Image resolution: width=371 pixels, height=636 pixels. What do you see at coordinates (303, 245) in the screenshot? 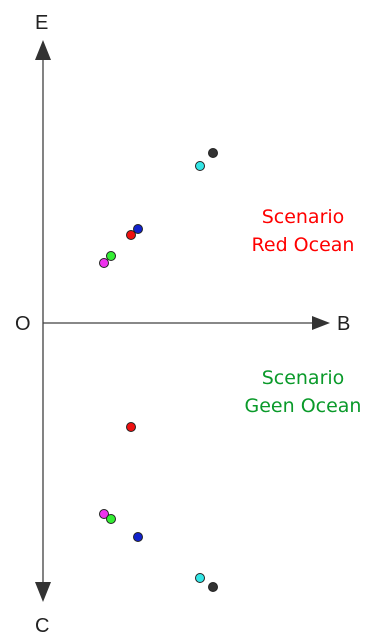
I see `scenario-red-line2: Red Ocean` at bounding box center [303, 245].